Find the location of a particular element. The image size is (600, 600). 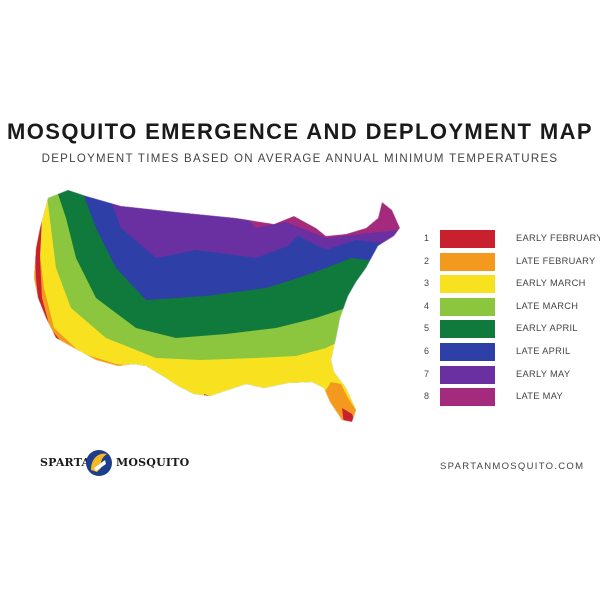

logo-text-mosquito: MOSQUITO is located at coordinates (153, 462).